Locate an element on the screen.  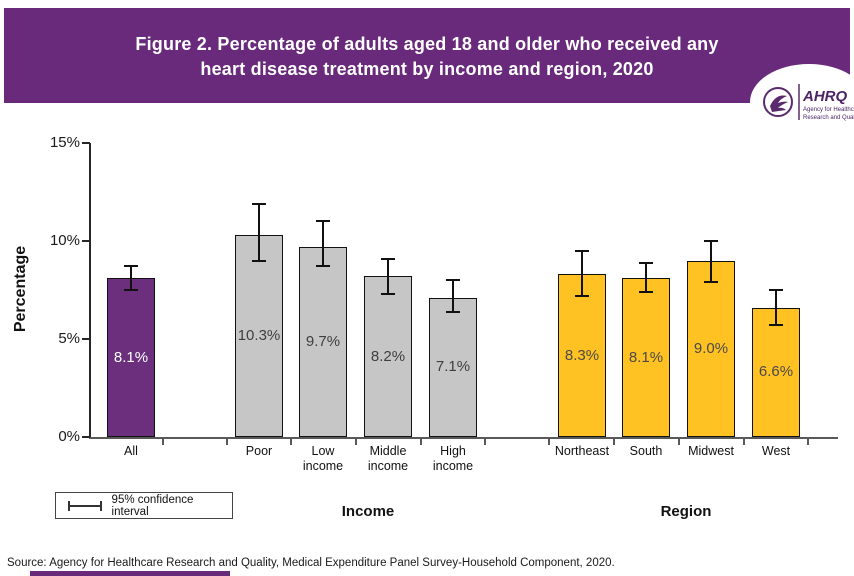
bar-west is located at coordinates (776, 372).